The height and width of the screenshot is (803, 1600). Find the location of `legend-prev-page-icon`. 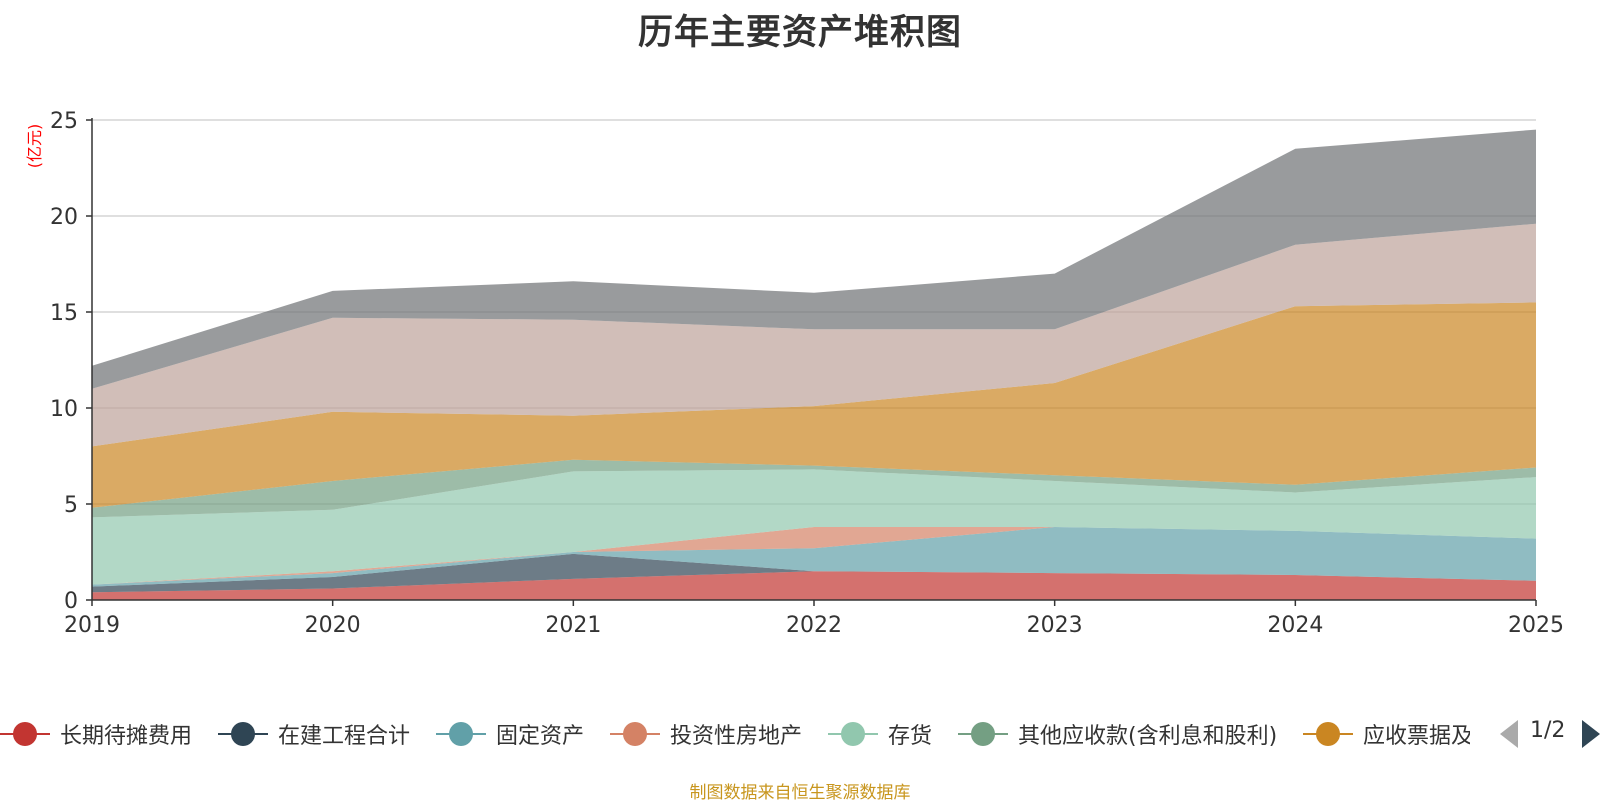

legend-prev-page-icon is located at coordinates (1509, 734).